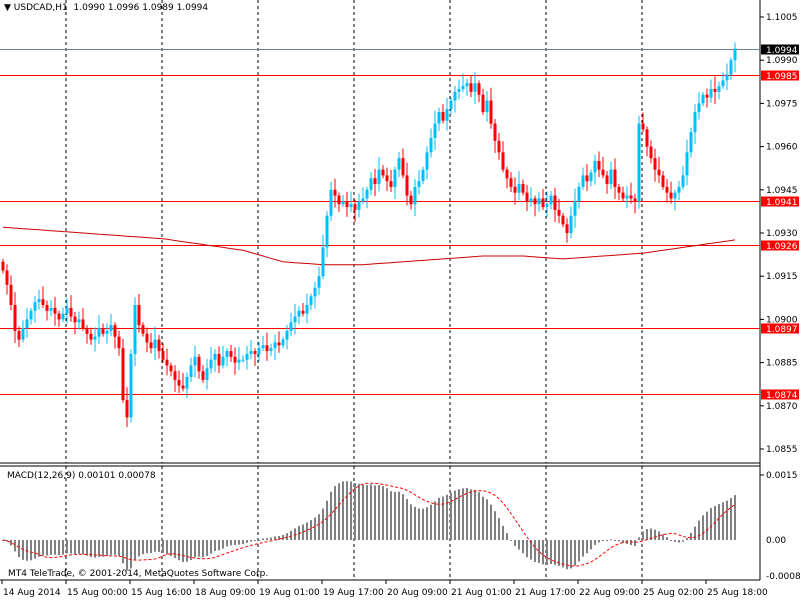  Describe the element at coordinates (7, 8) in the screenshot. I see `collapse-triangle-icon: ▼` at that location.